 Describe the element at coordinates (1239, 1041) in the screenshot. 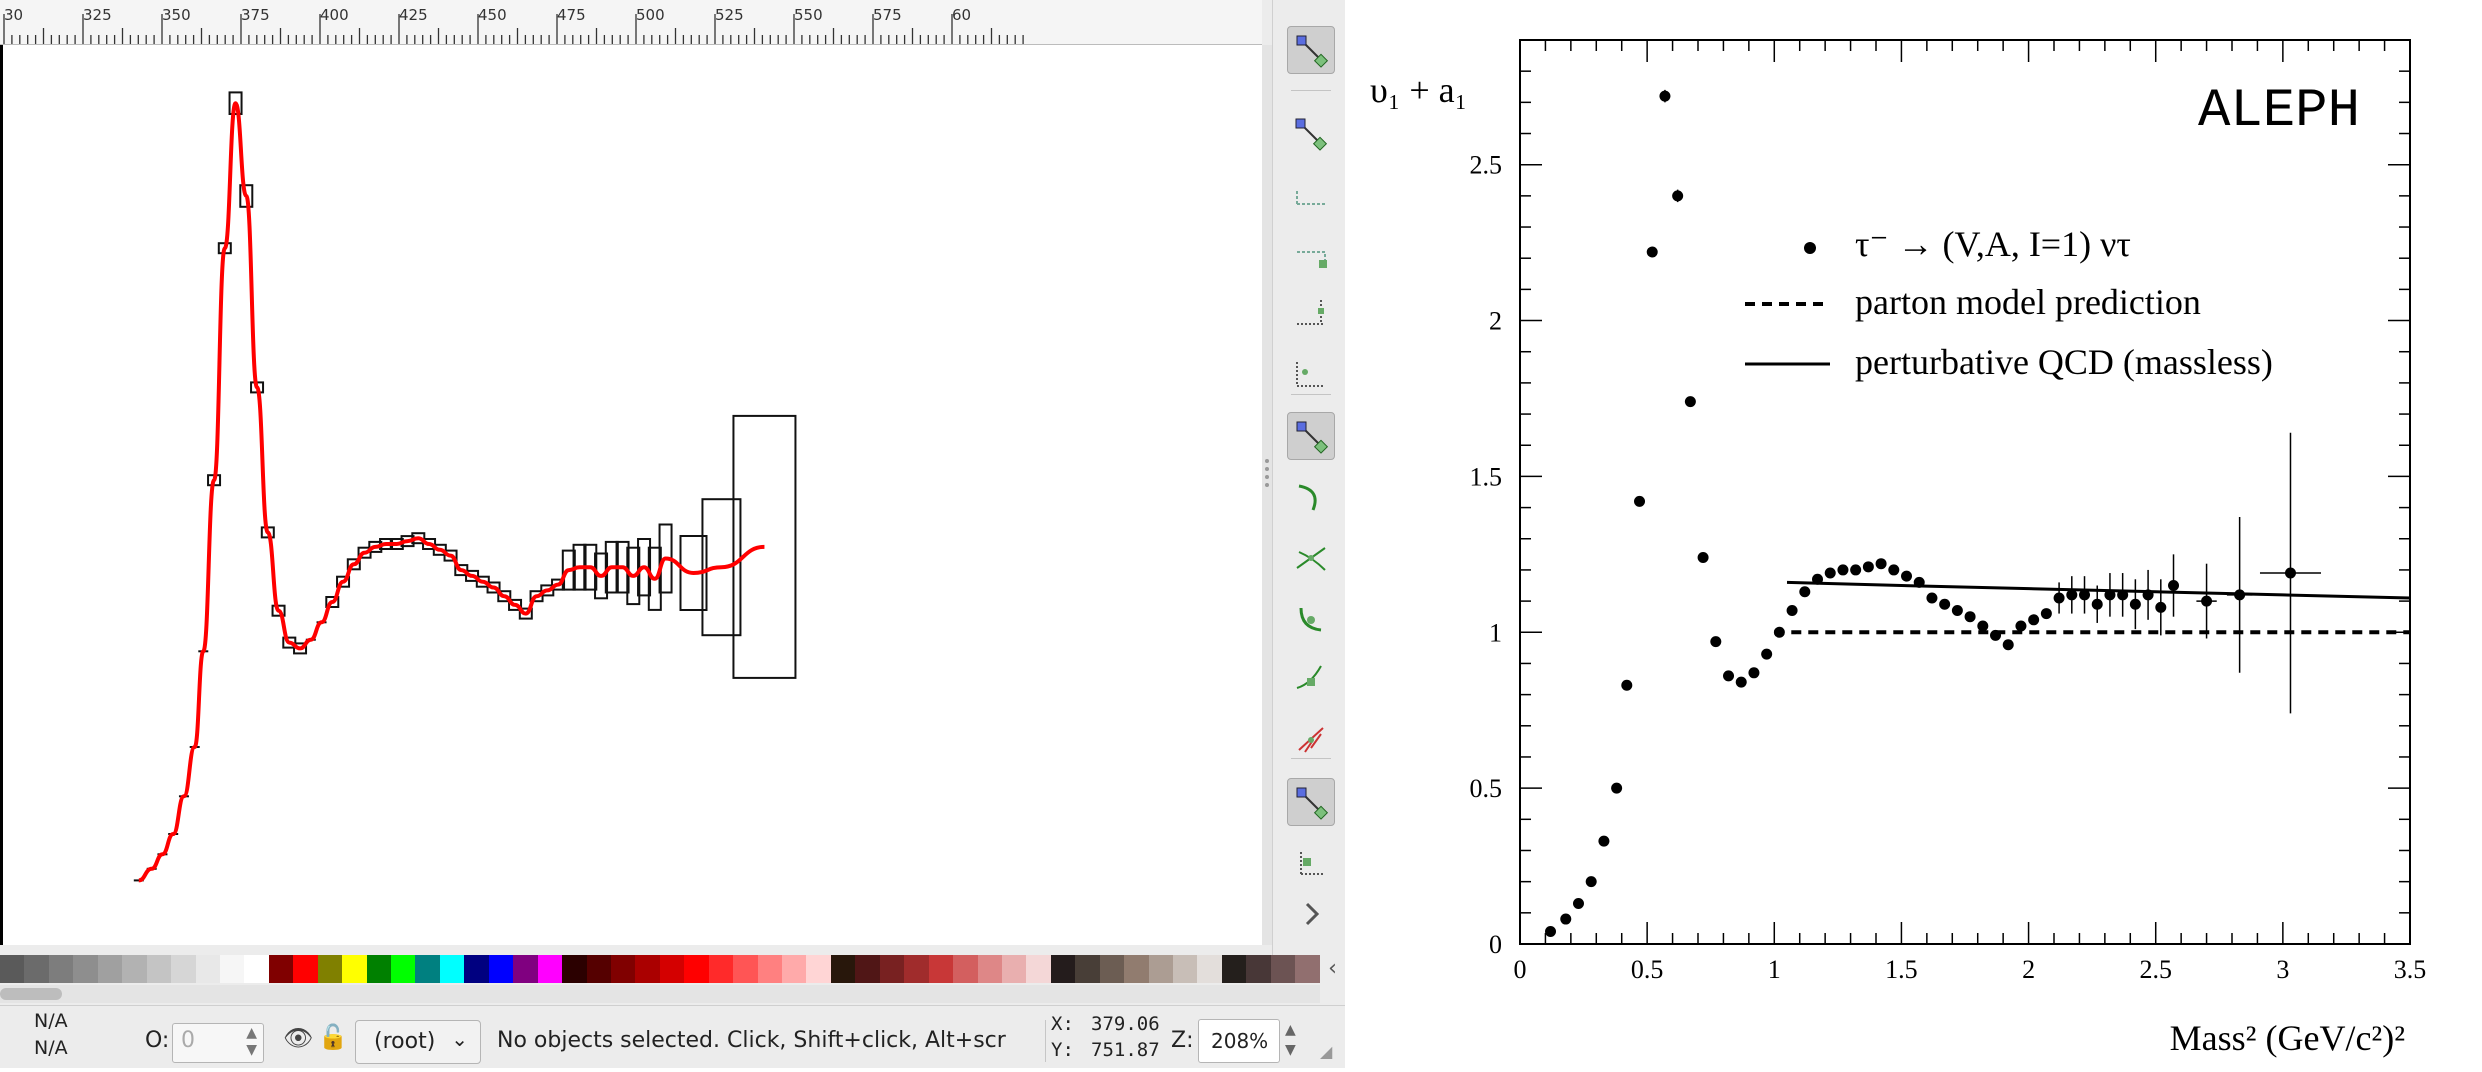

I see `zoom-input: 208%` at that location.